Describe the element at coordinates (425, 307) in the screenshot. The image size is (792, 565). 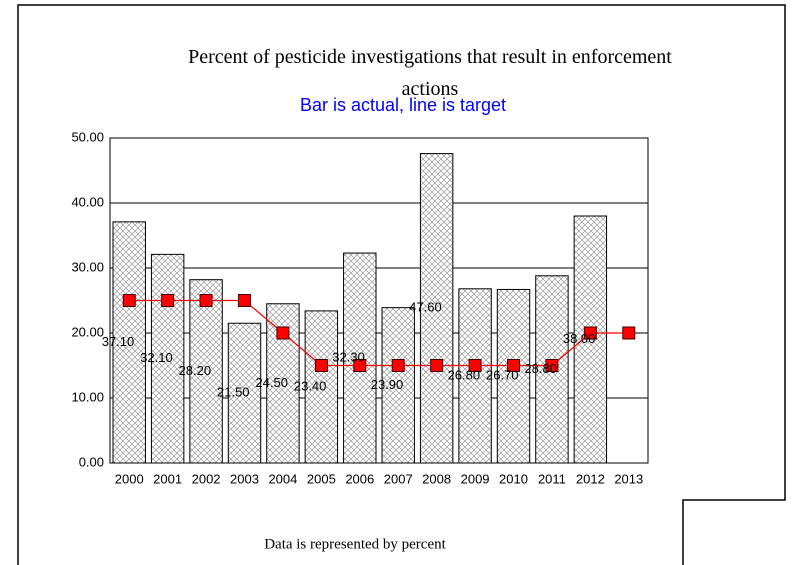
I see `data-label: 47.60` at that location.